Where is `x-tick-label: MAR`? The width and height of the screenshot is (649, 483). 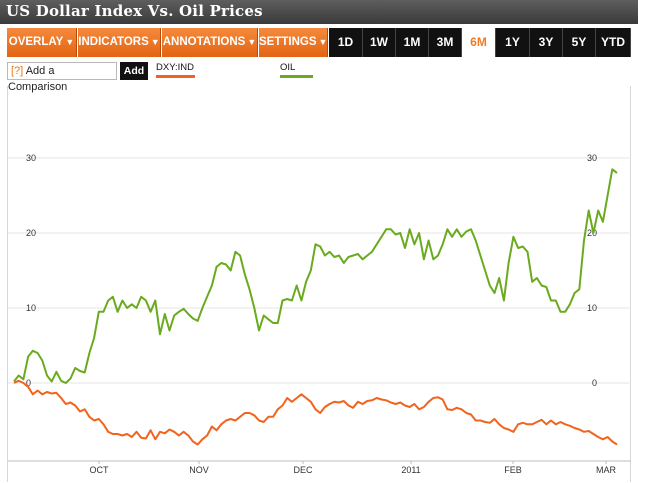 x-tick-label: MAR is located at coordinates (606, 470).